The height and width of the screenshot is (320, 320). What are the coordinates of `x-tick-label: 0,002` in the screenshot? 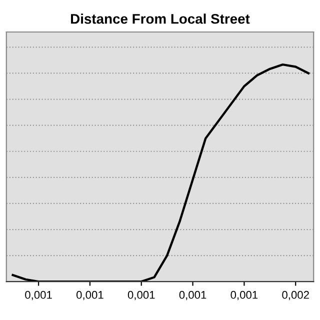 It's located at (295, 295).